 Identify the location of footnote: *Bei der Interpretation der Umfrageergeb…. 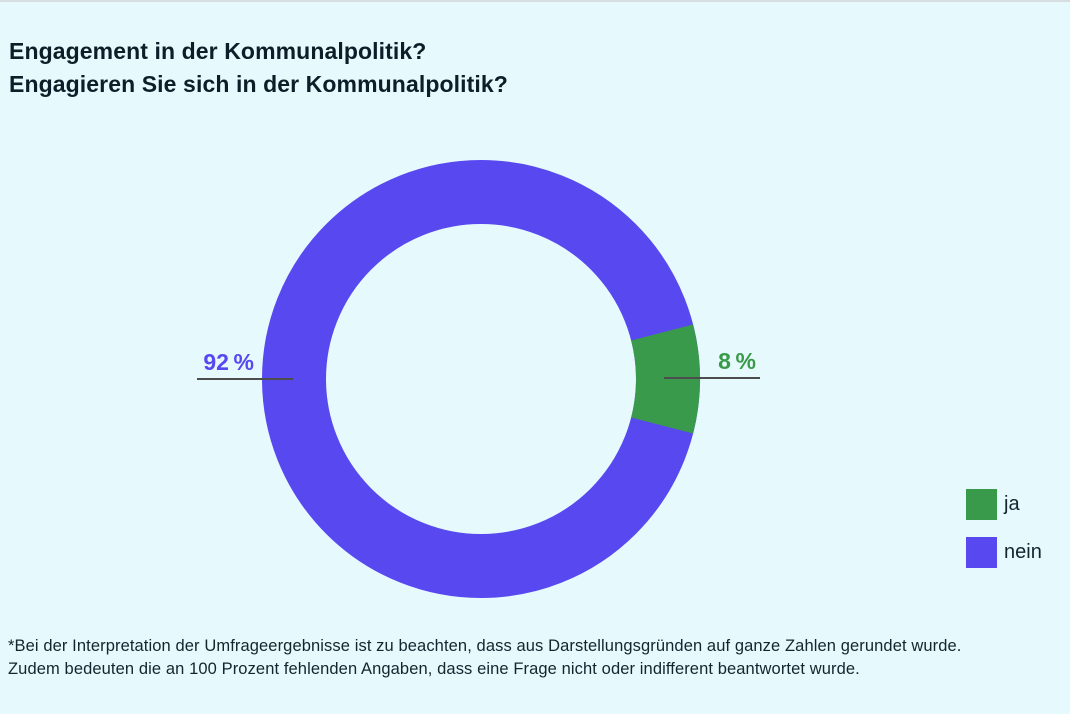
(518, 658).